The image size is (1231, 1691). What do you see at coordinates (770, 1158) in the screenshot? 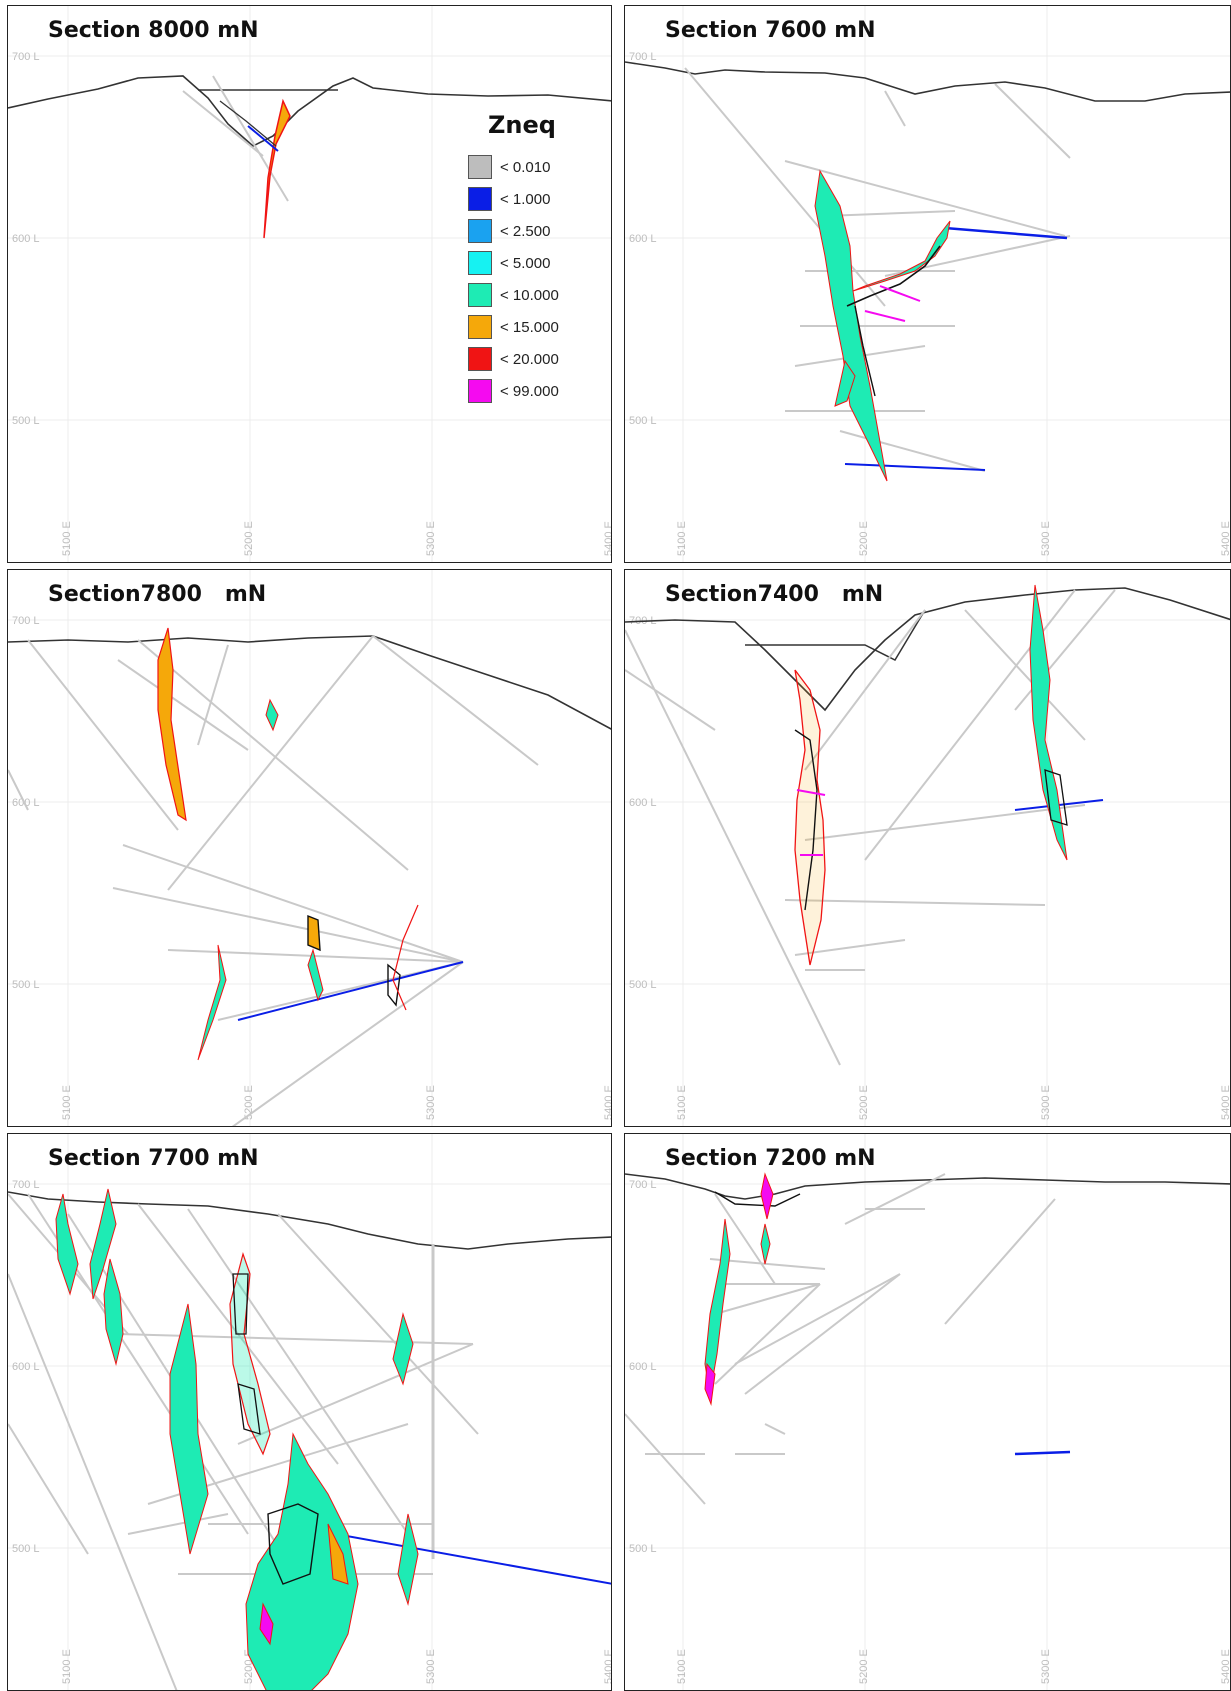
I see `section-title: Section 7200 mN` at bounding box center [770, 1158].